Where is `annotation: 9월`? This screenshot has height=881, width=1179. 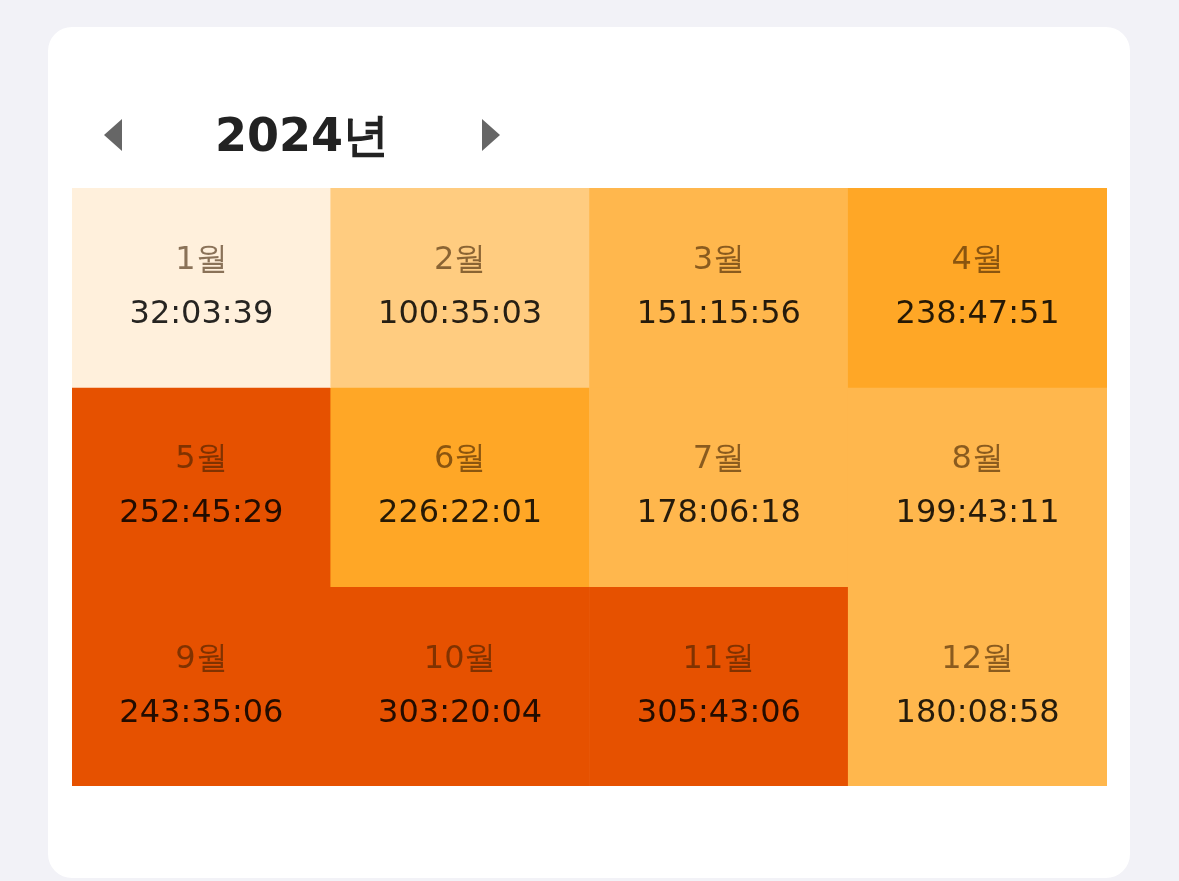
annotation: 9월 is located at coordinates (201, 656).